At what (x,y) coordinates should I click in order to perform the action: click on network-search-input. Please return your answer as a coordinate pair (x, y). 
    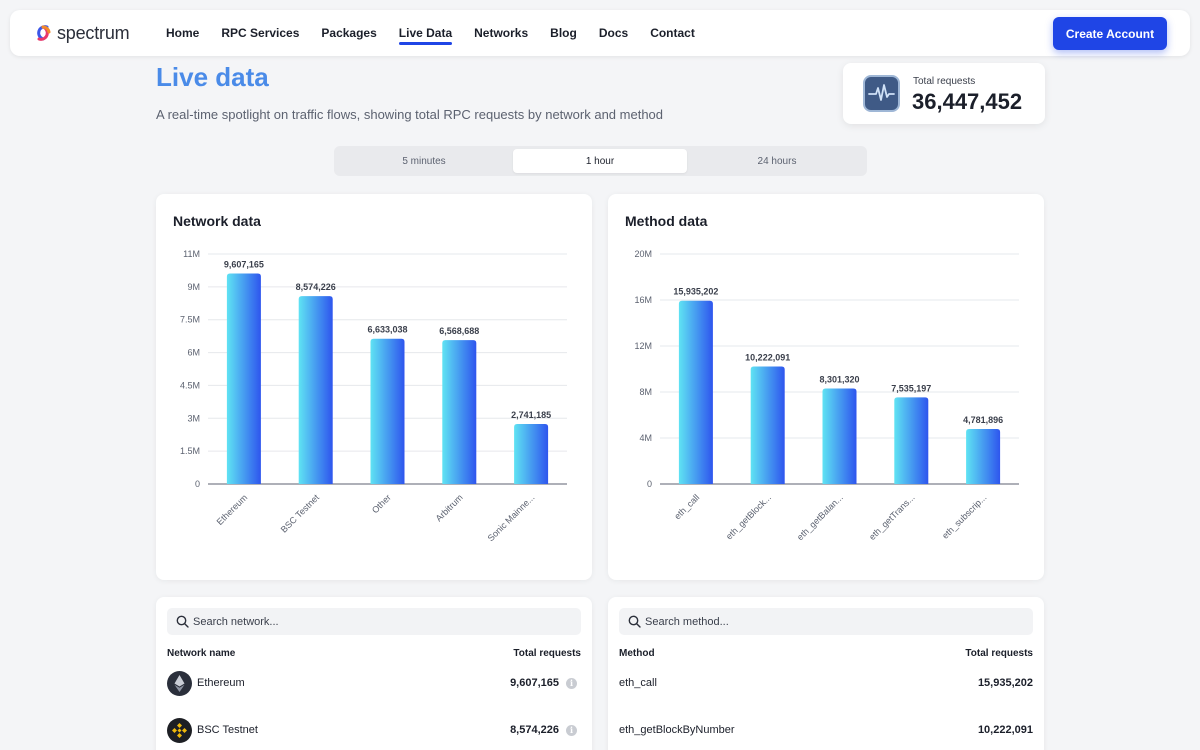
    Looking at the image, I should click on (383, 621).